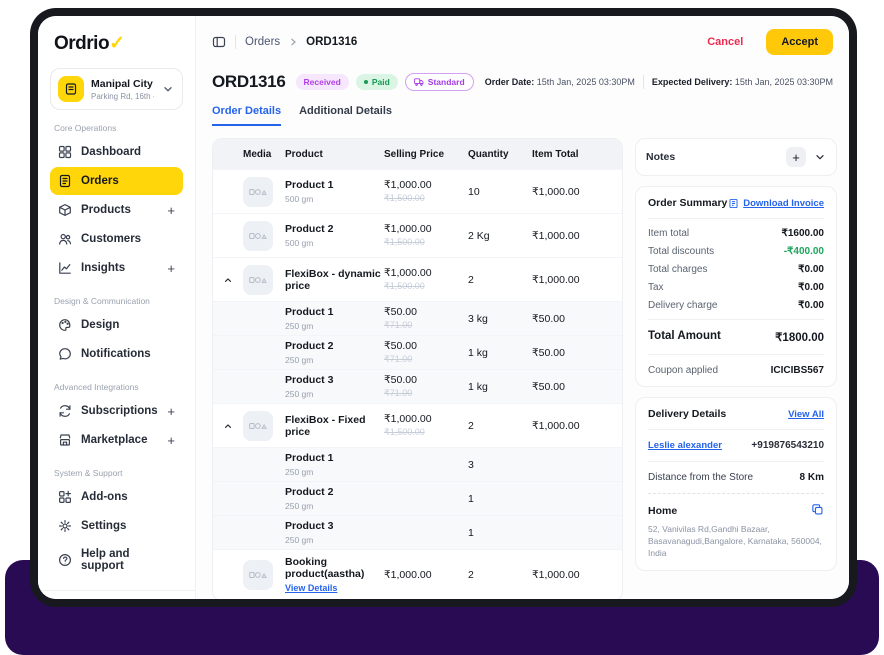 The height and width of the screenshot is (655, 884). Describe the element at coordinates (555, 154) in the screenshot. I see `col-item-total: Item Total` at that location.